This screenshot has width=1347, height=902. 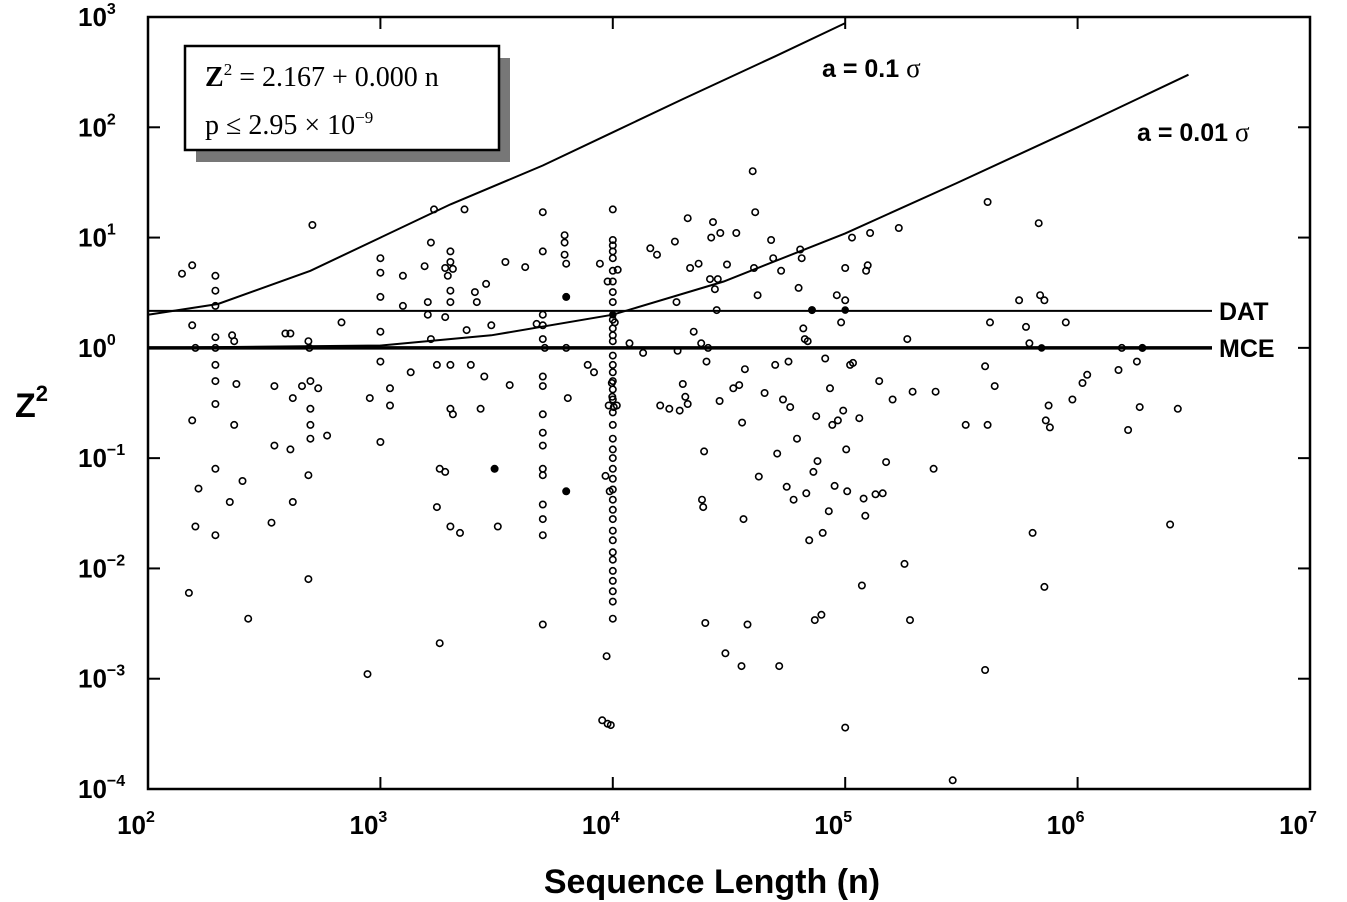 I want to click on curve-label: a = 0.1 σ, so click(x=871, y=68).